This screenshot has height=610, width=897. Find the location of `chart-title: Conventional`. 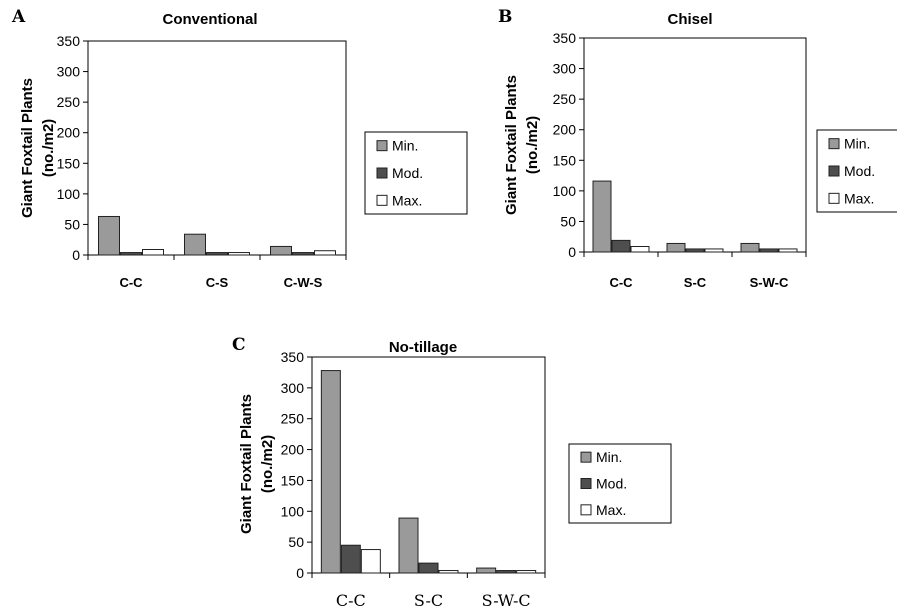

chart-title: Conventional is located at coordinates (209, 19).